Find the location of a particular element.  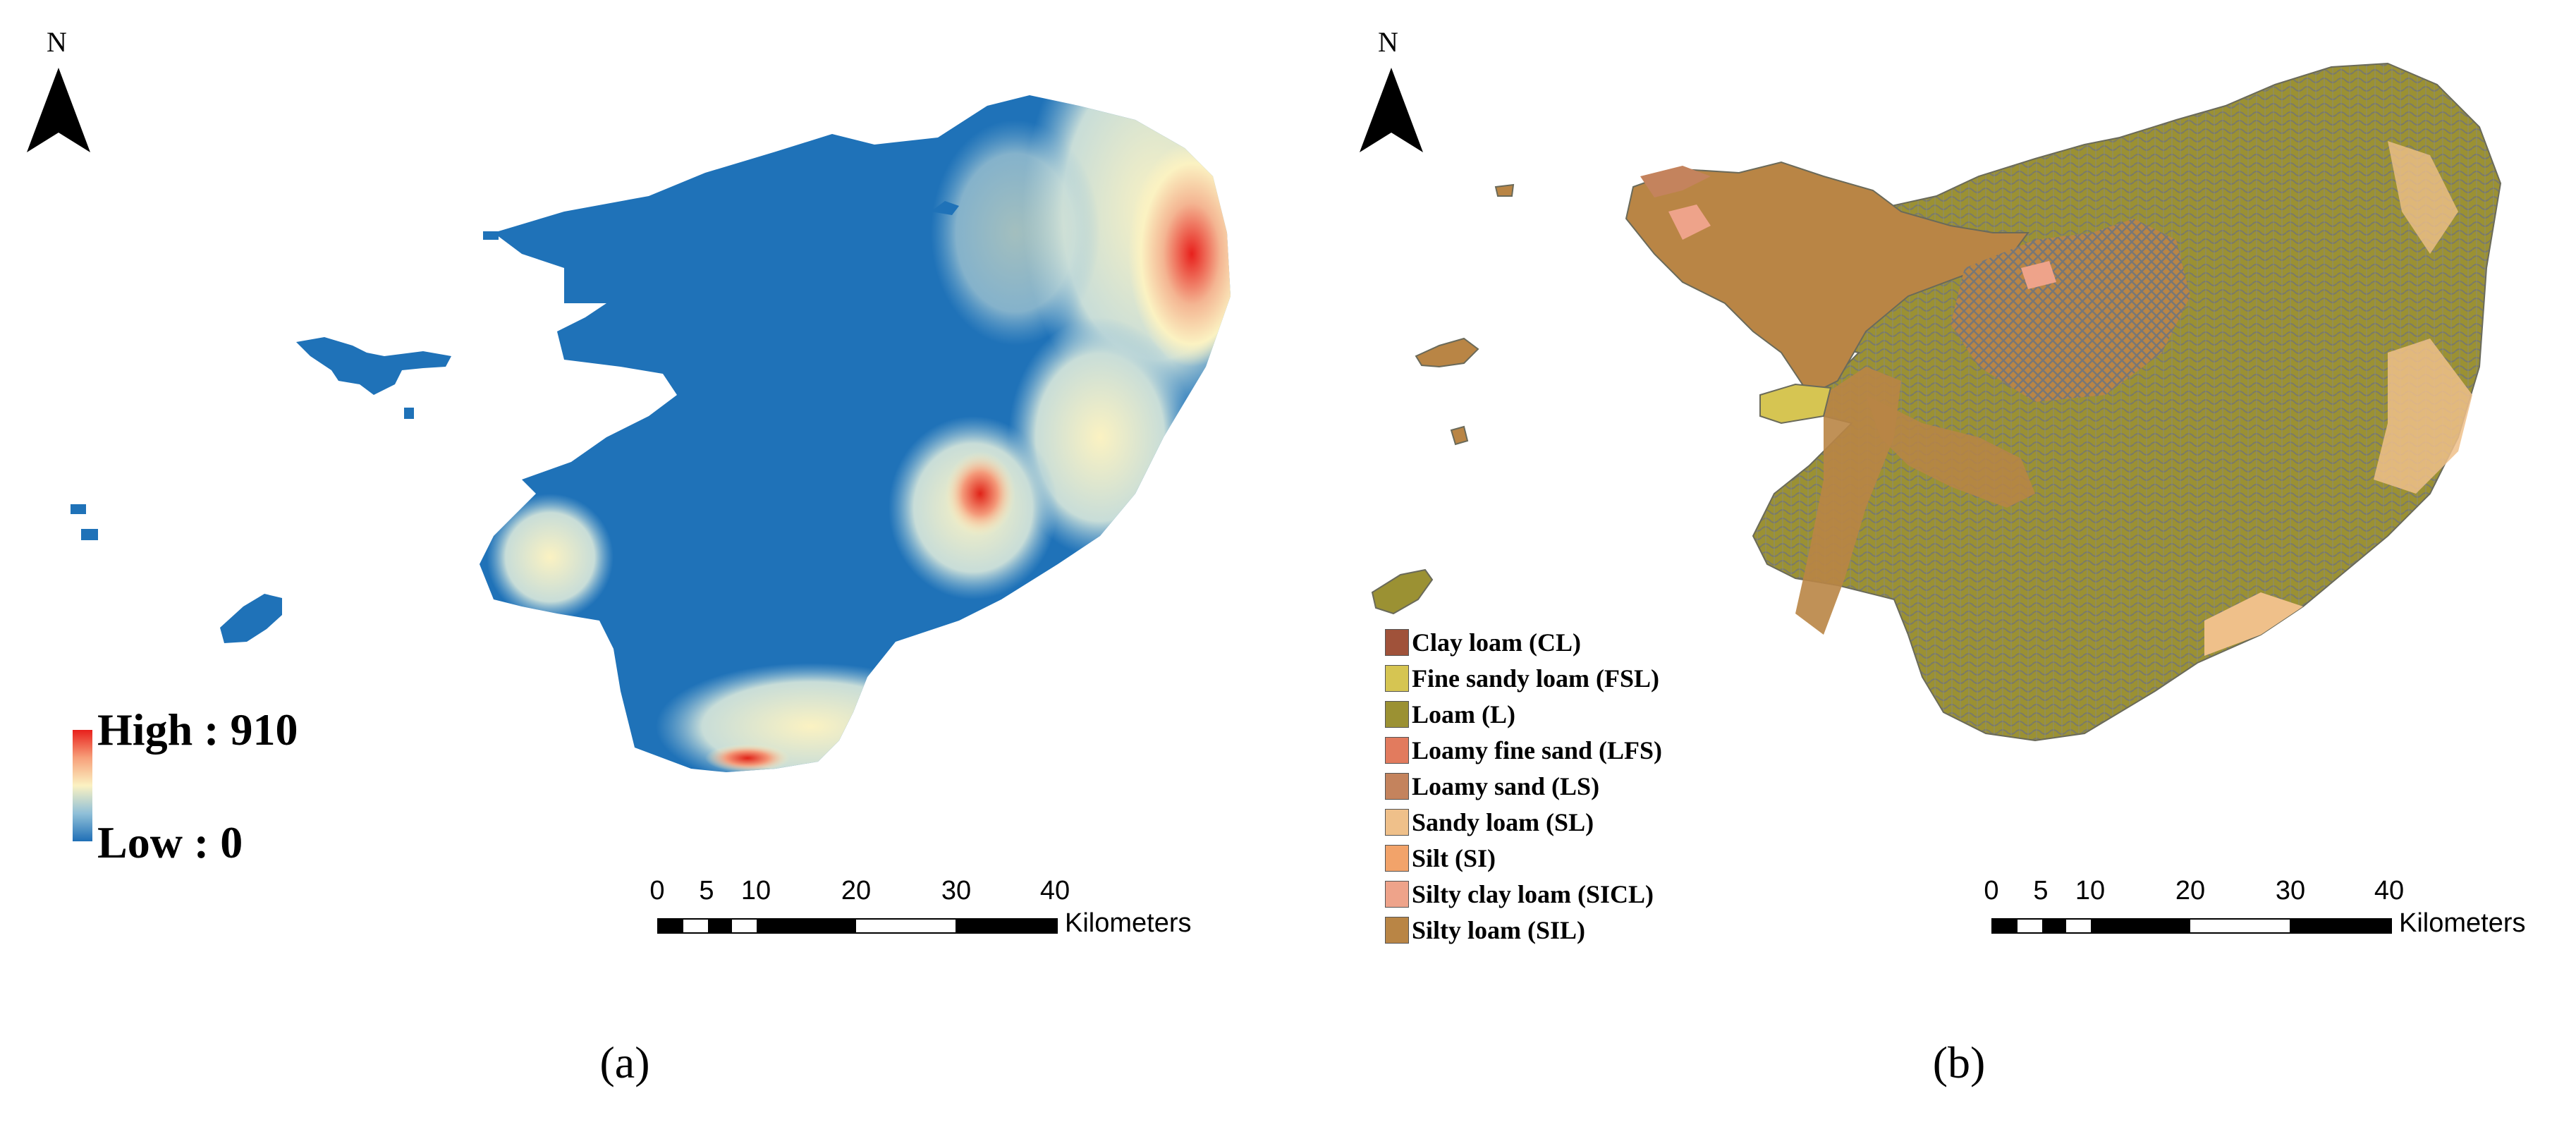

legend-item: Sandy loam (SL) is located at coordinates (1490, 822).